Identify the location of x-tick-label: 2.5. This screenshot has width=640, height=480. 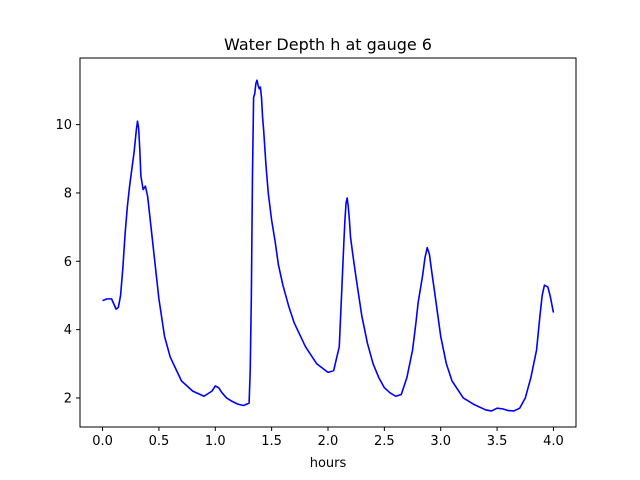
(384, 441).